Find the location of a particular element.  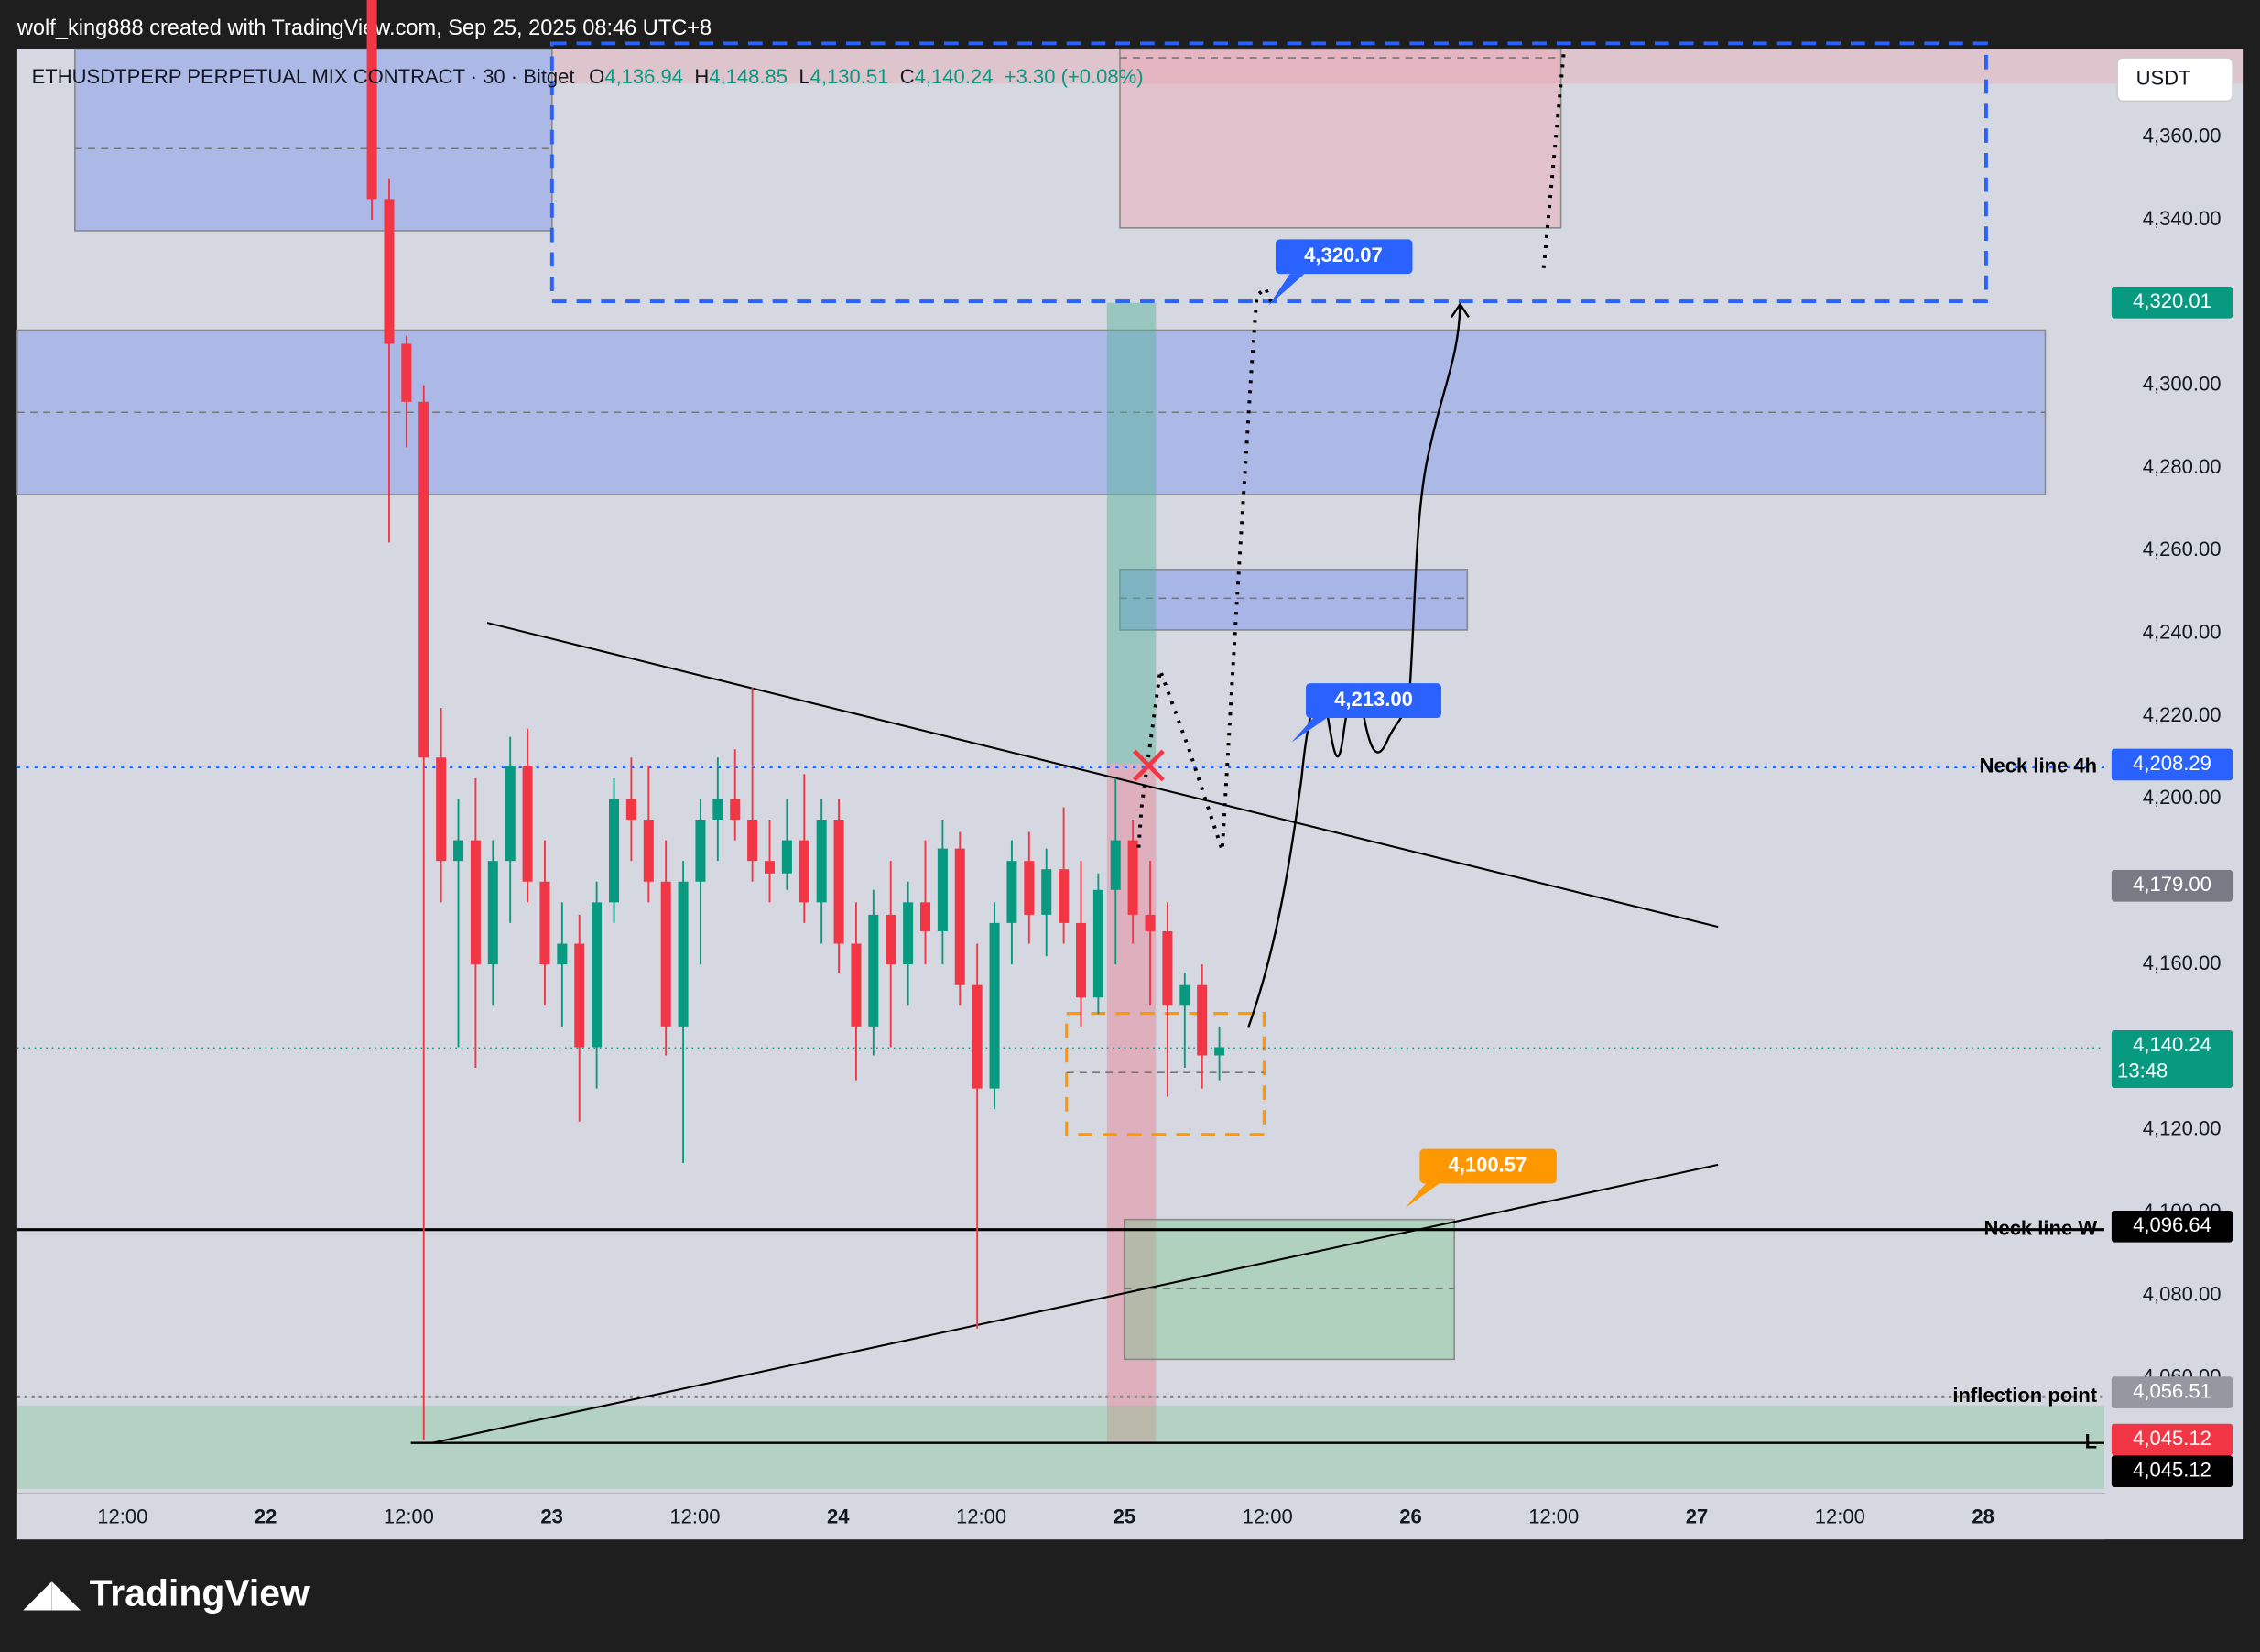

currency-button is located at coordinates (2174, 80).